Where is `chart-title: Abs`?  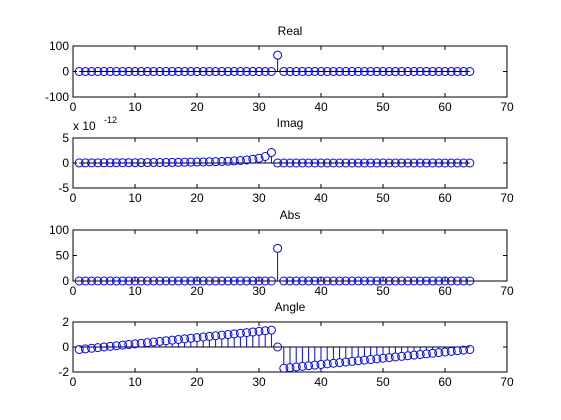
chart-title: Abs is located at coordinates (290, 215).